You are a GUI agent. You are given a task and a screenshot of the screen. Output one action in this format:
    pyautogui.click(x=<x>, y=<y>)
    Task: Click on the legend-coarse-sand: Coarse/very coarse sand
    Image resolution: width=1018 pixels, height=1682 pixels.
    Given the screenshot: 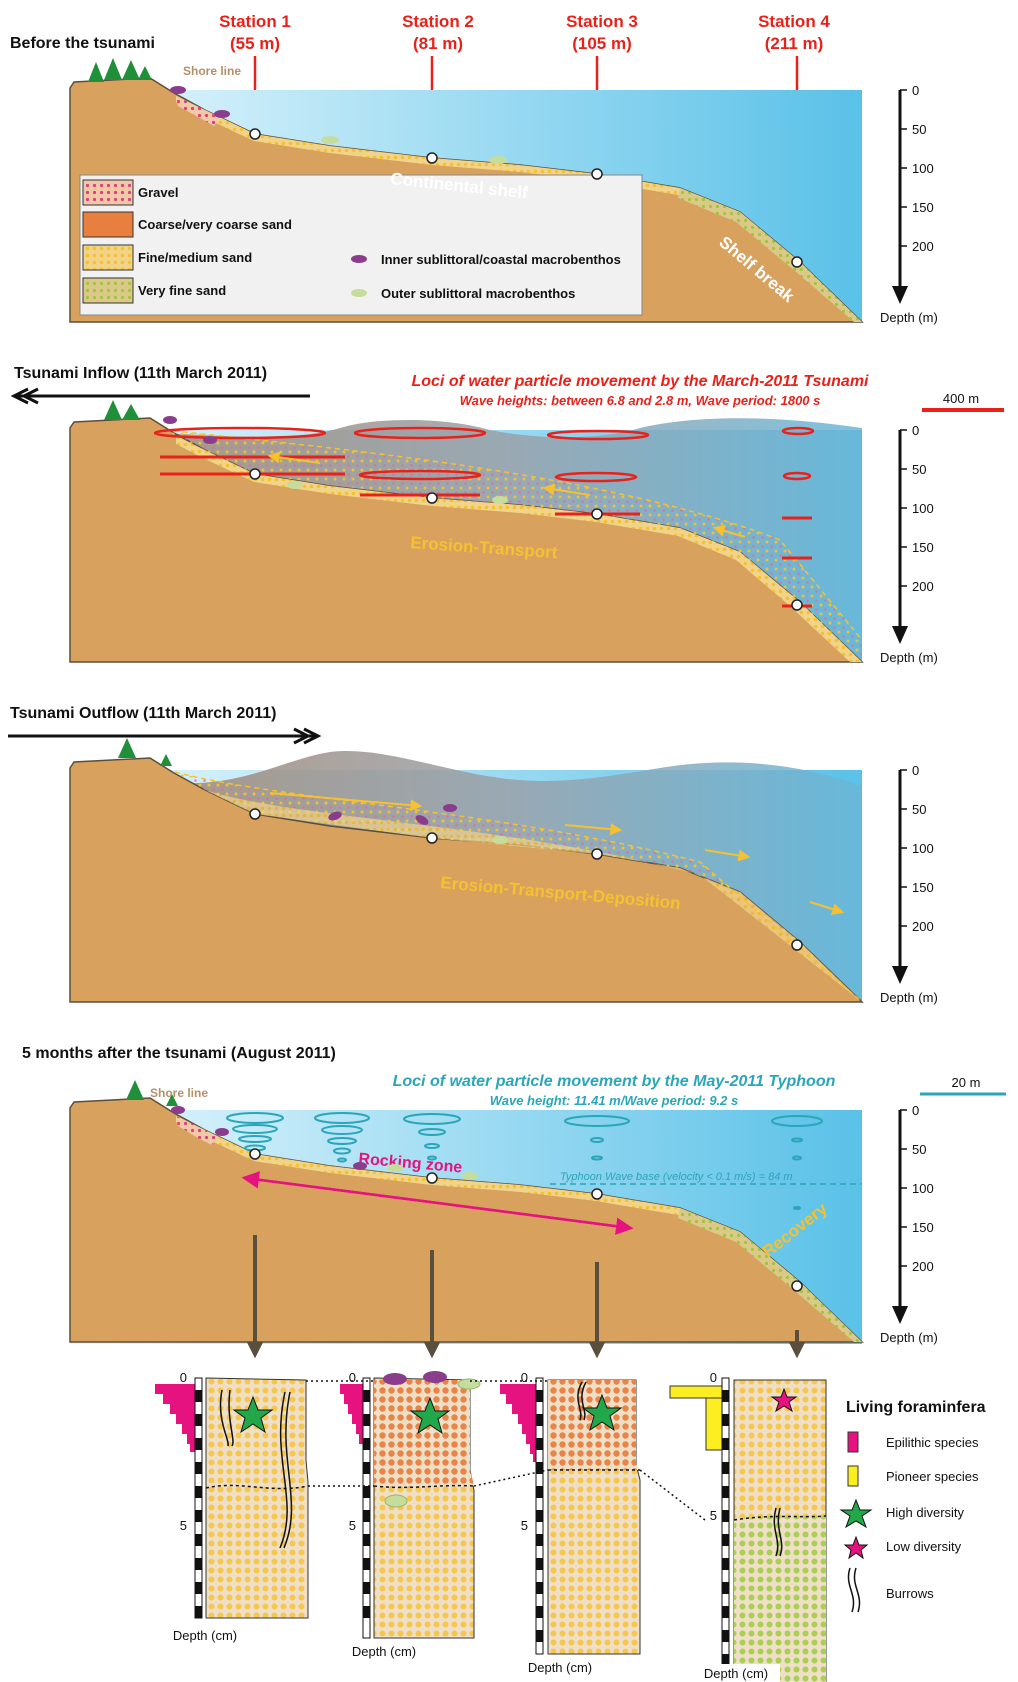 What is the action you would take?
    pyautogui.click(x=215, y=224)
    